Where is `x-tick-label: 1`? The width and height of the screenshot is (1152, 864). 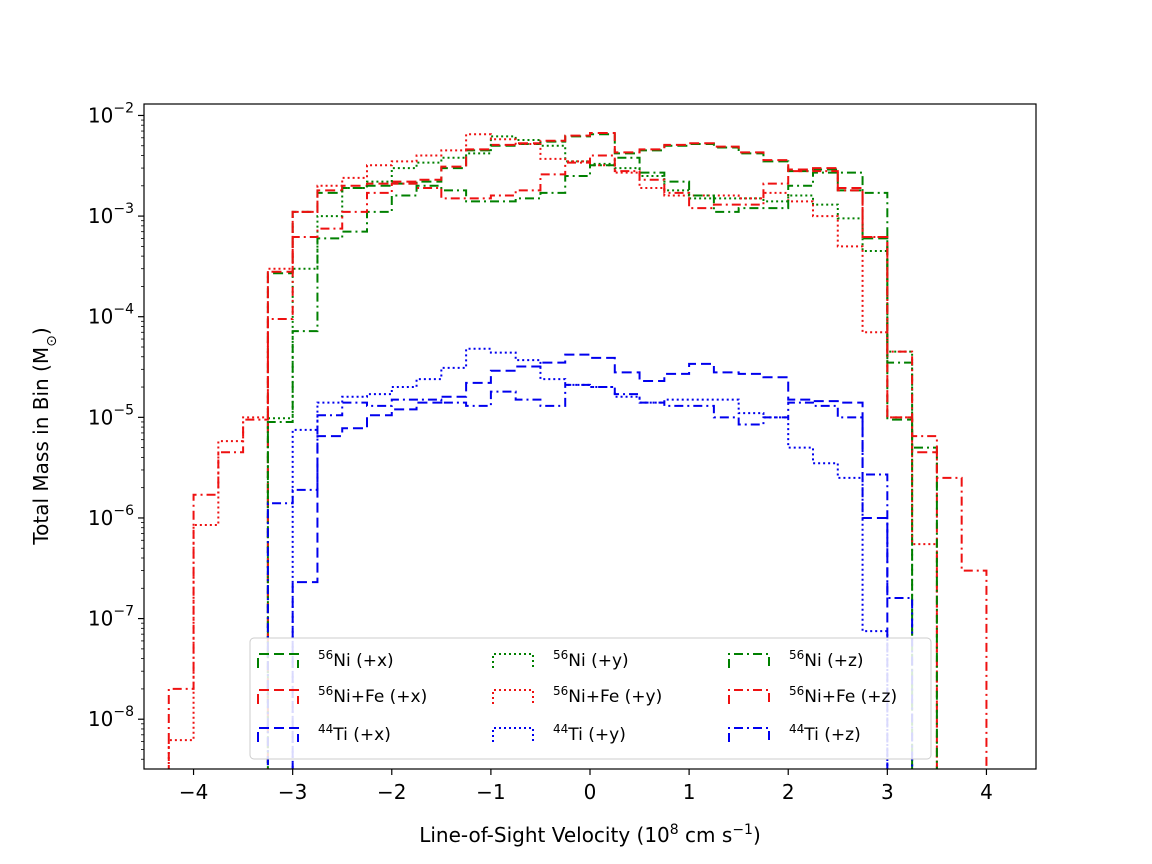 x-tick-label: 1 is located at coordinates (689, 792).